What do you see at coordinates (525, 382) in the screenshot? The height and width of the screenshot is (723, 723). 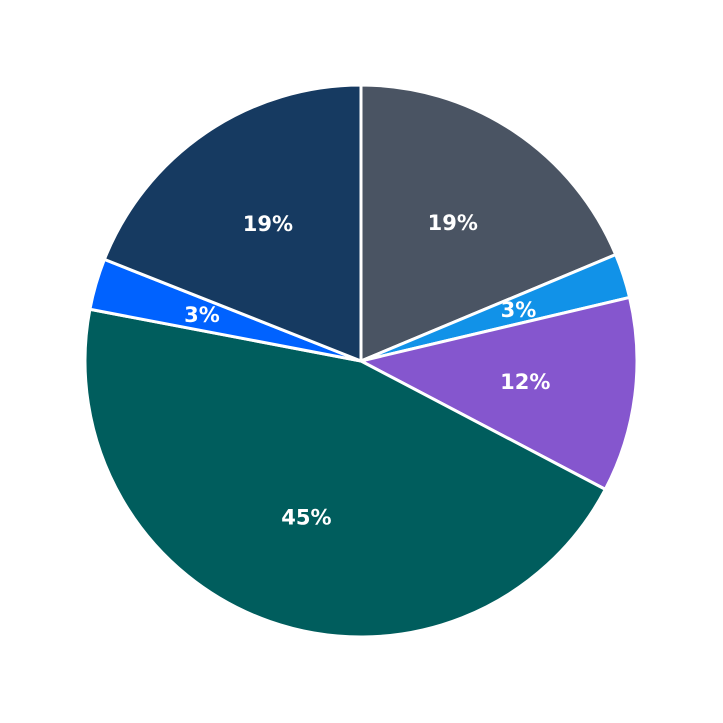 I see `slice-percent-label: 12%` at bounding box center [525, 382].